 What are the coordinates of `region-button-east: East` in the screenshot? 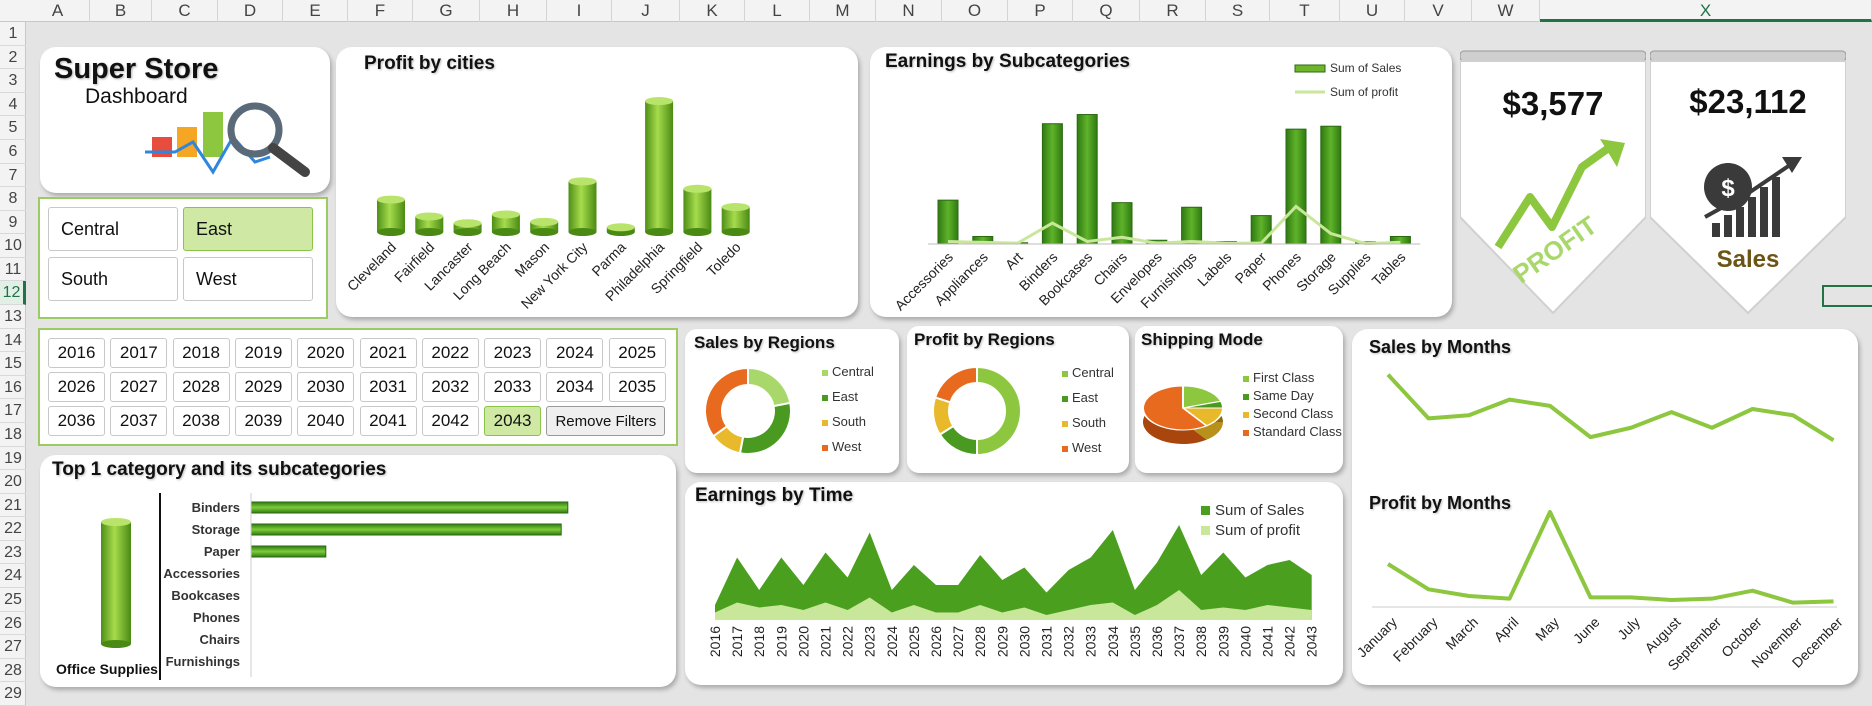 It's located at (248, 229).